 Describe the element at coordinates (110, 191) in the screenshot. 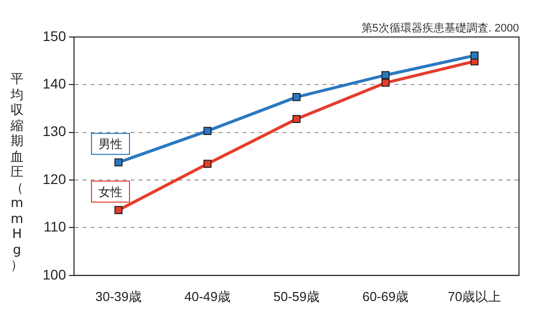

I see `series-label: 女性` at that location.